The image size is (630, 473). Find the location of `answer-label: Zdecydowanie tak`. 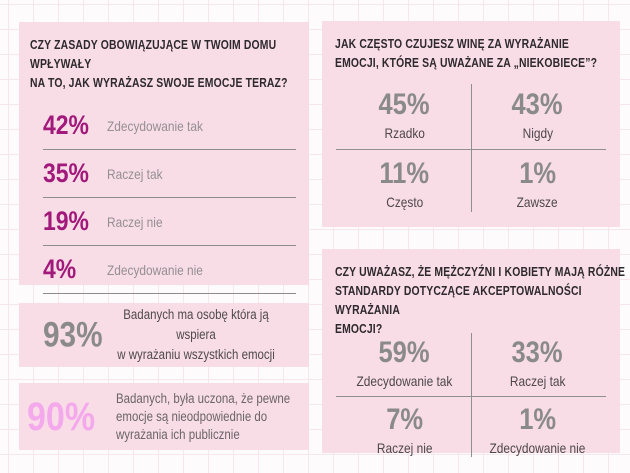

answer-label: Zdecydowanie tak is located at coordinates (155, 125).